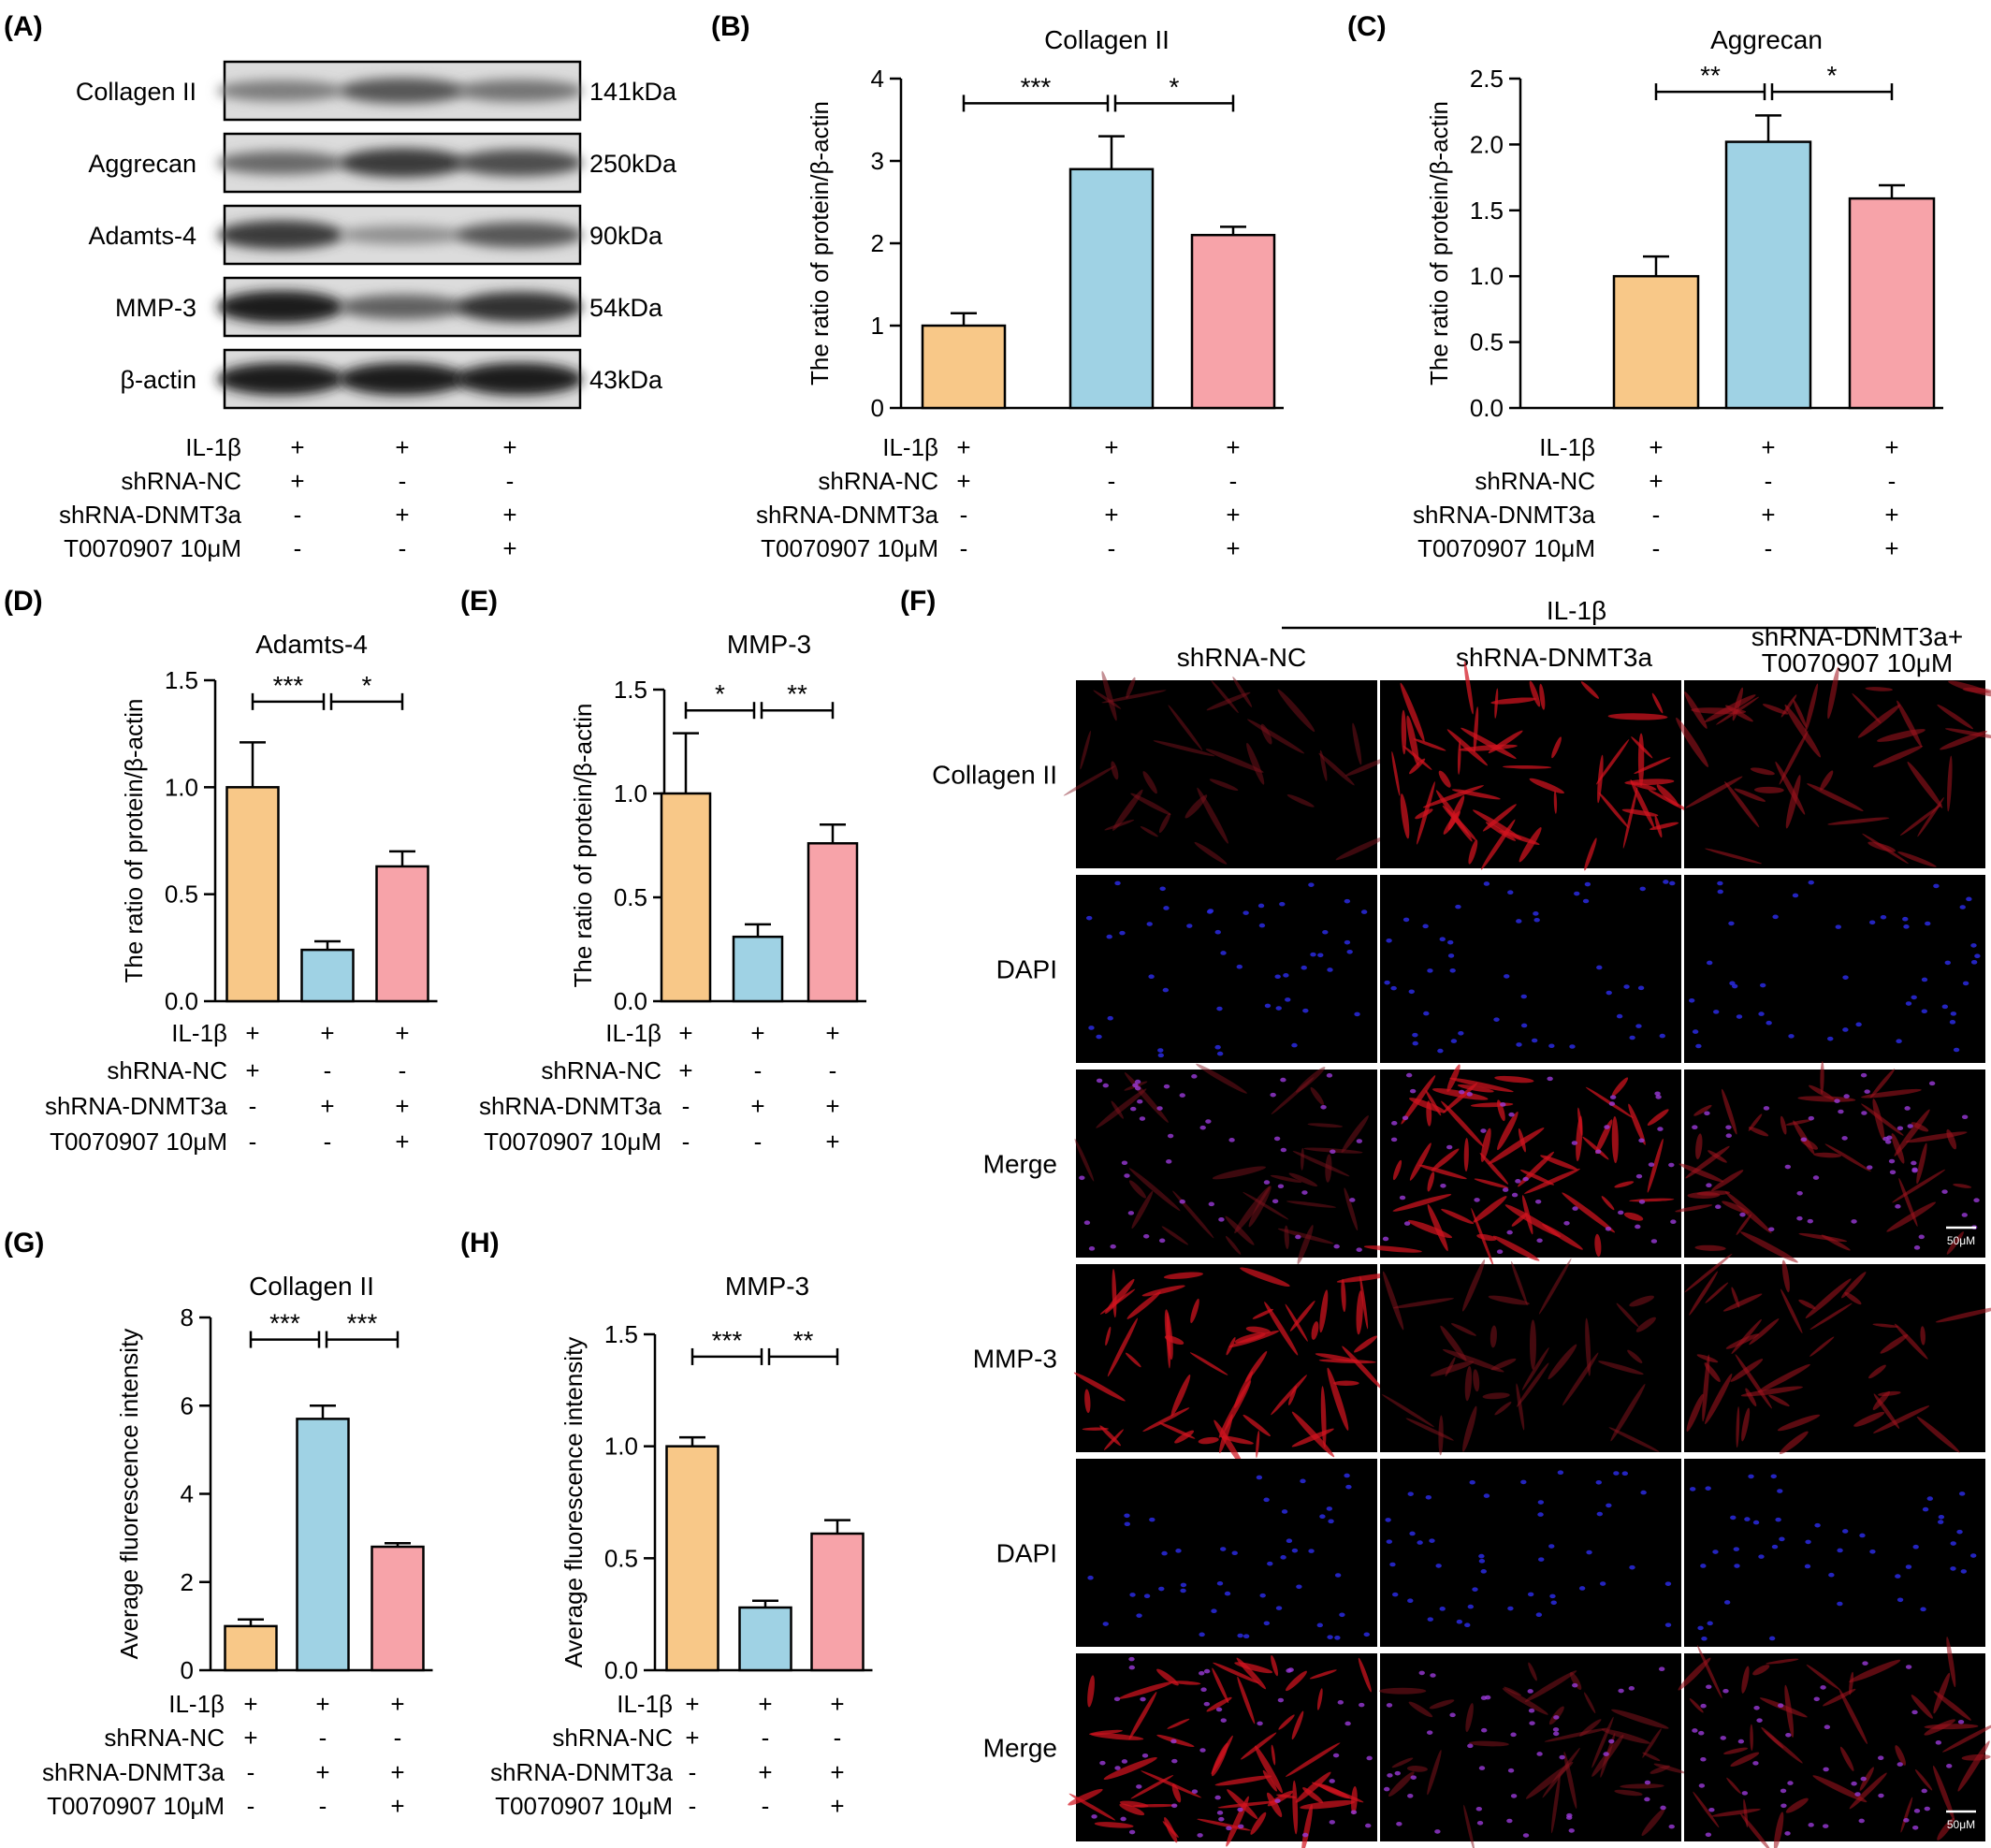 This screenshot has height=1848, width=1991. Describe the element at coordinates (1858, 662) in the screenshot. I see `column-label: T0070907 10μM` at that location.